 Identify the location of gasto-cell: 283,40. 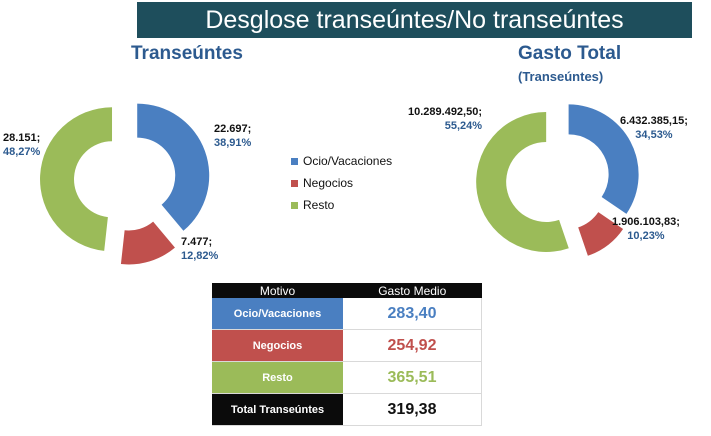
(412, 314).